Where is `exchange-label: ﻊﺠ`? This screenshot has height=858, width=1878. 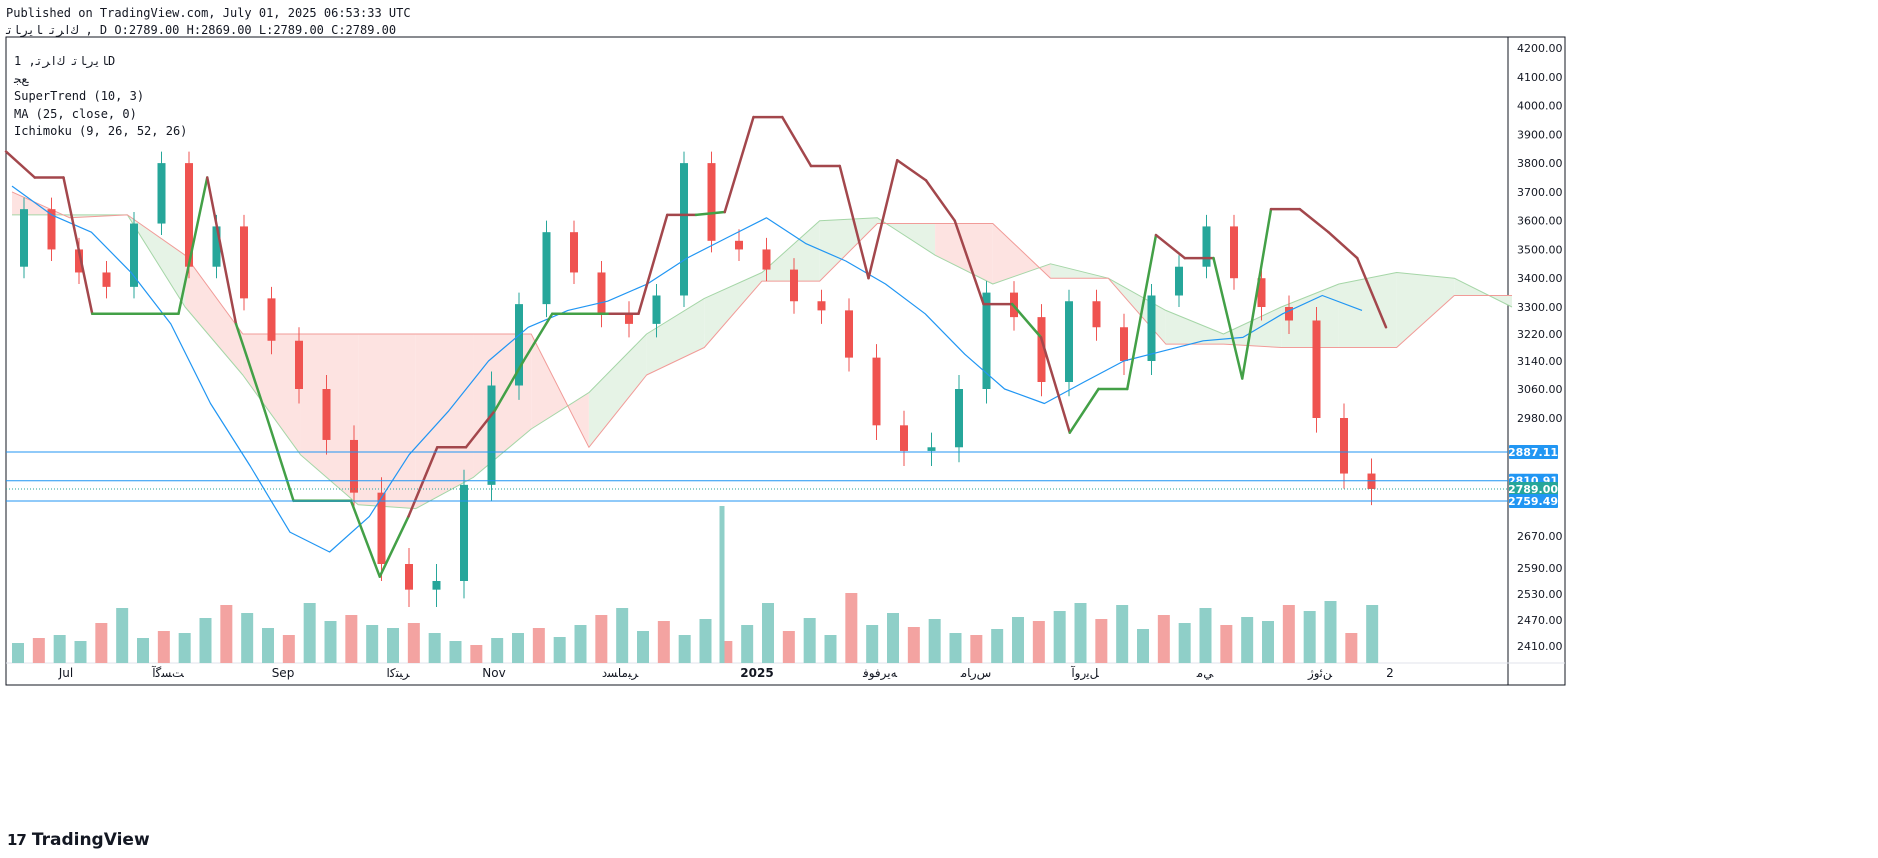
exchange-label: ﻊﺠ is located at coordinates (21, 78).